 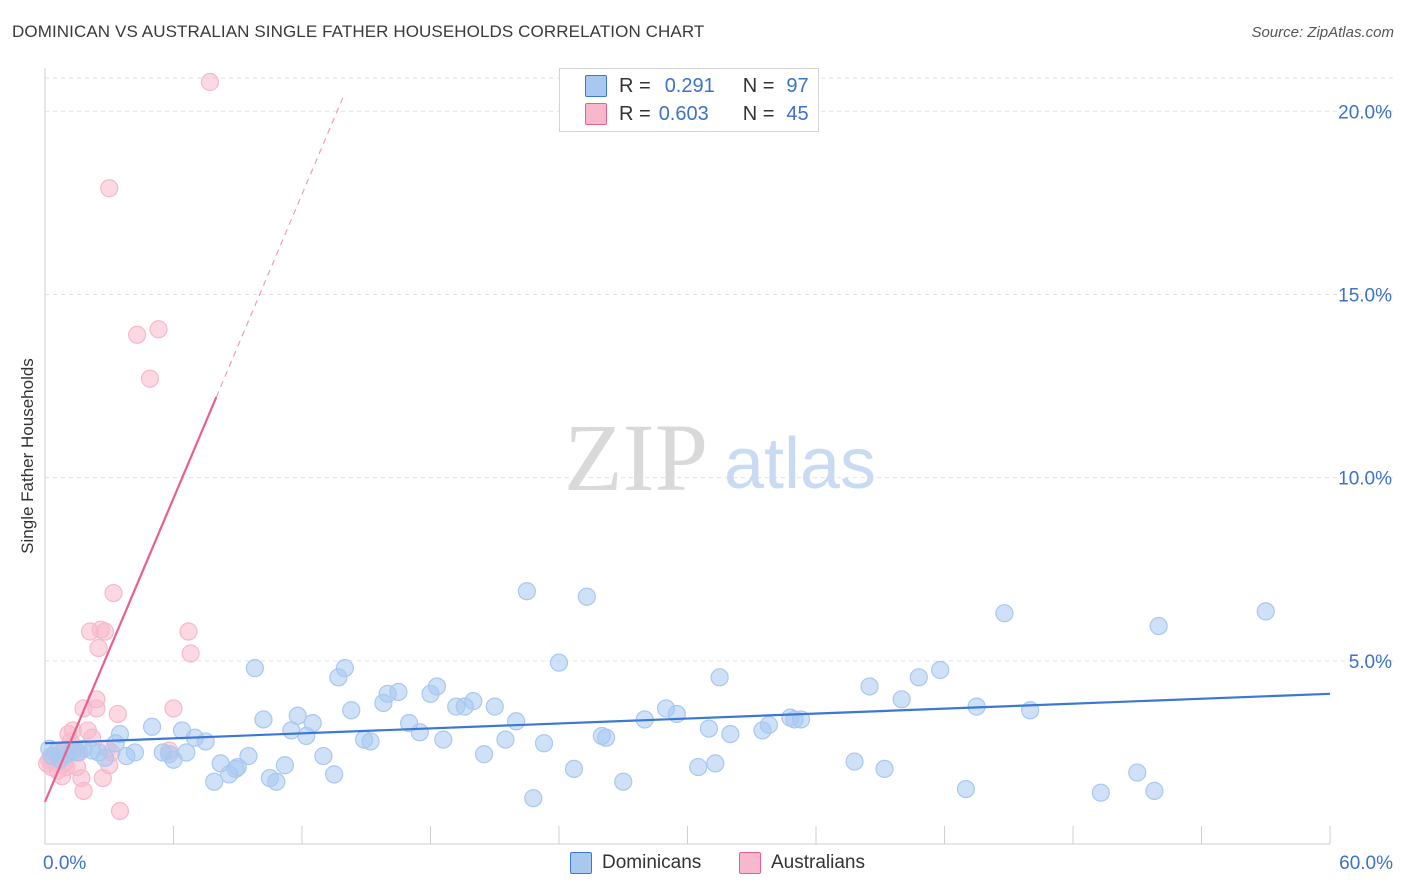 What do you see at coordinates (1322, 32) in the screenshot?
I see `source-label: Source: ZipAtlas.com` at bounding box center [1322, 32].